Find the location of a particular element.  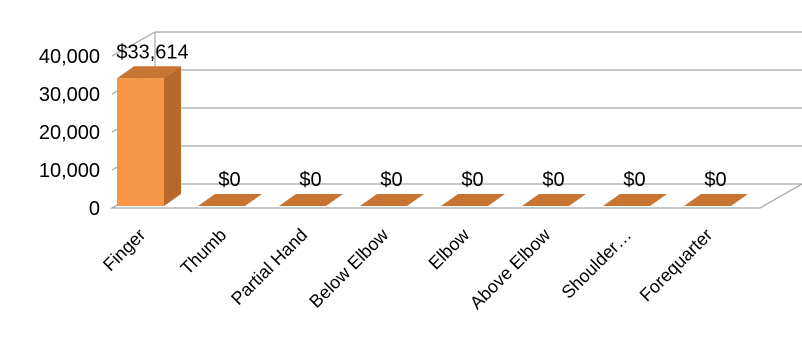

x-category-label: Finger is located at coordinates (124, 250).